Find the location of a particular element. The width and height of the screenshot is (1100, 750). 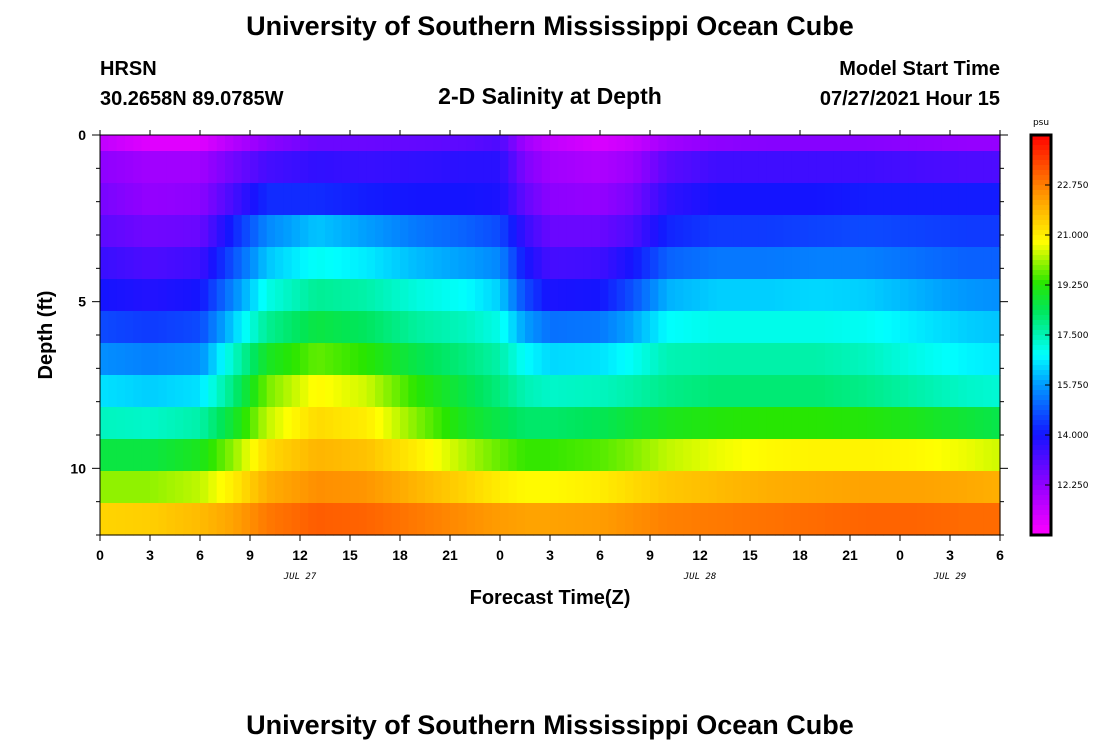

colorbar-tick-label: 12.250 is located at coordinates (1073, 486).